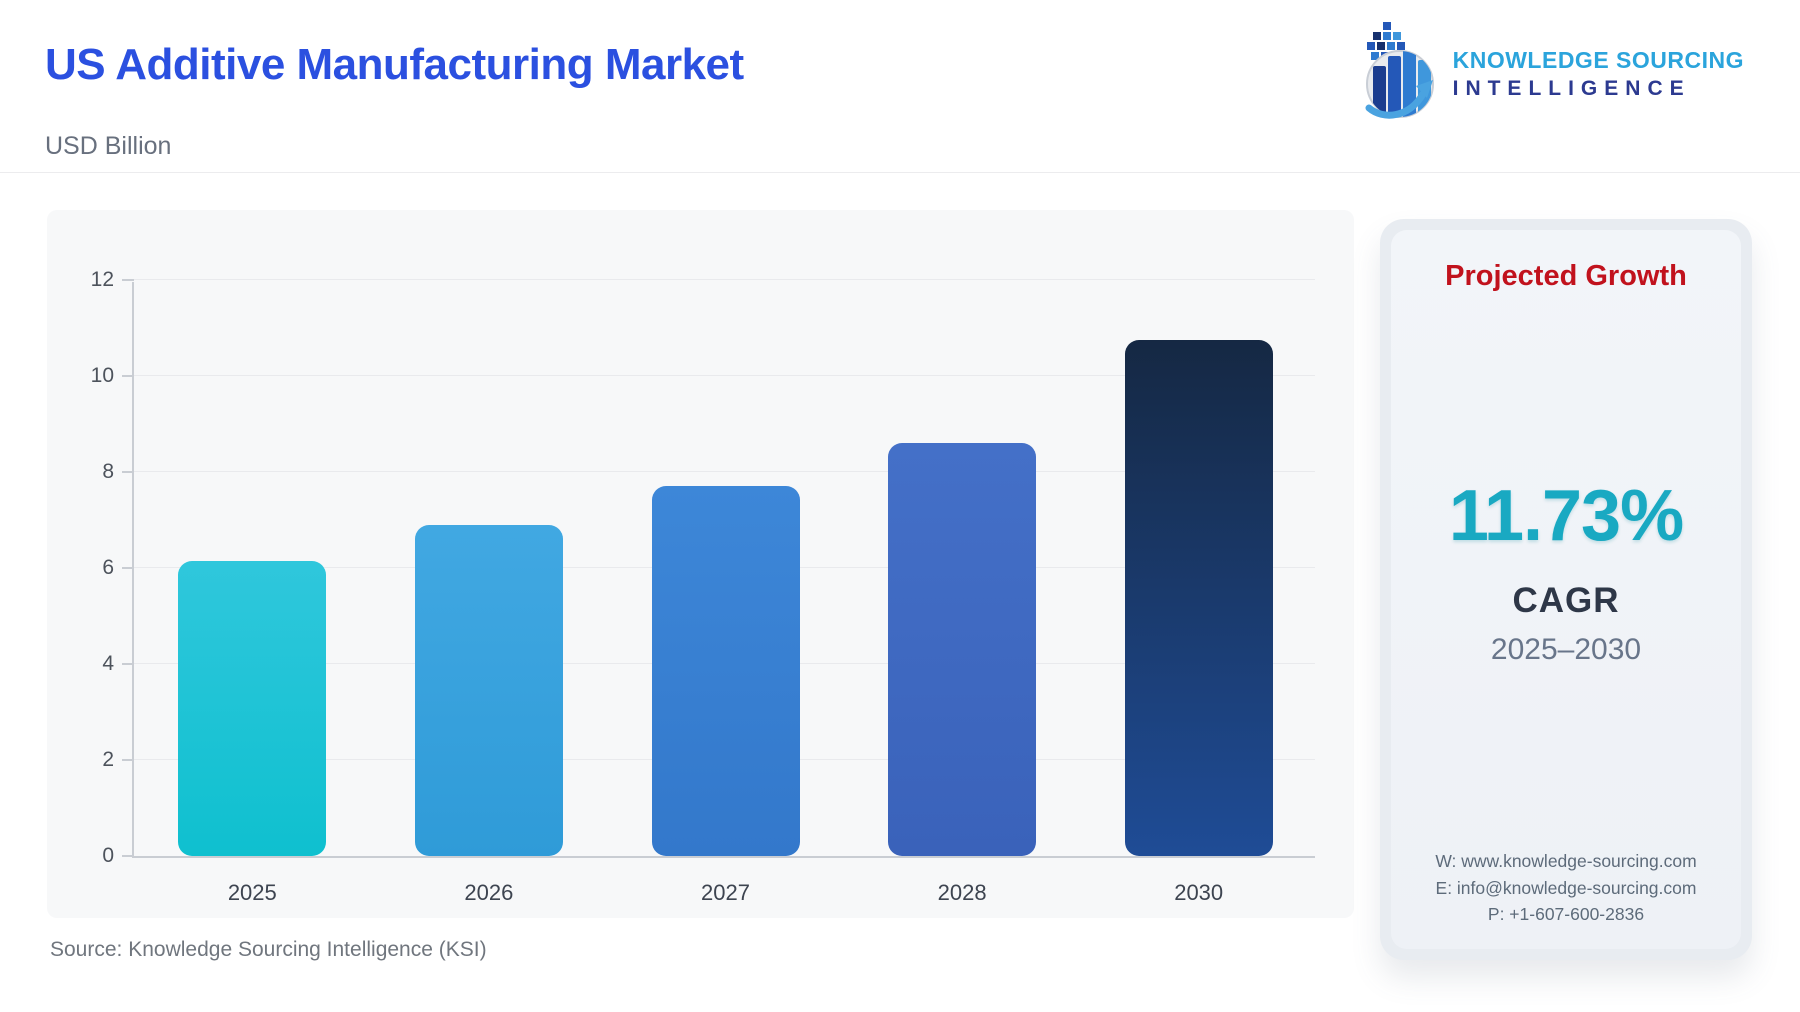 This screenshot has width=1800, height=1012. What do you see at coordinates (108, 759) in the screenshot?
I see `y-axis-label-2: 2` at bounding box center [108, 759].